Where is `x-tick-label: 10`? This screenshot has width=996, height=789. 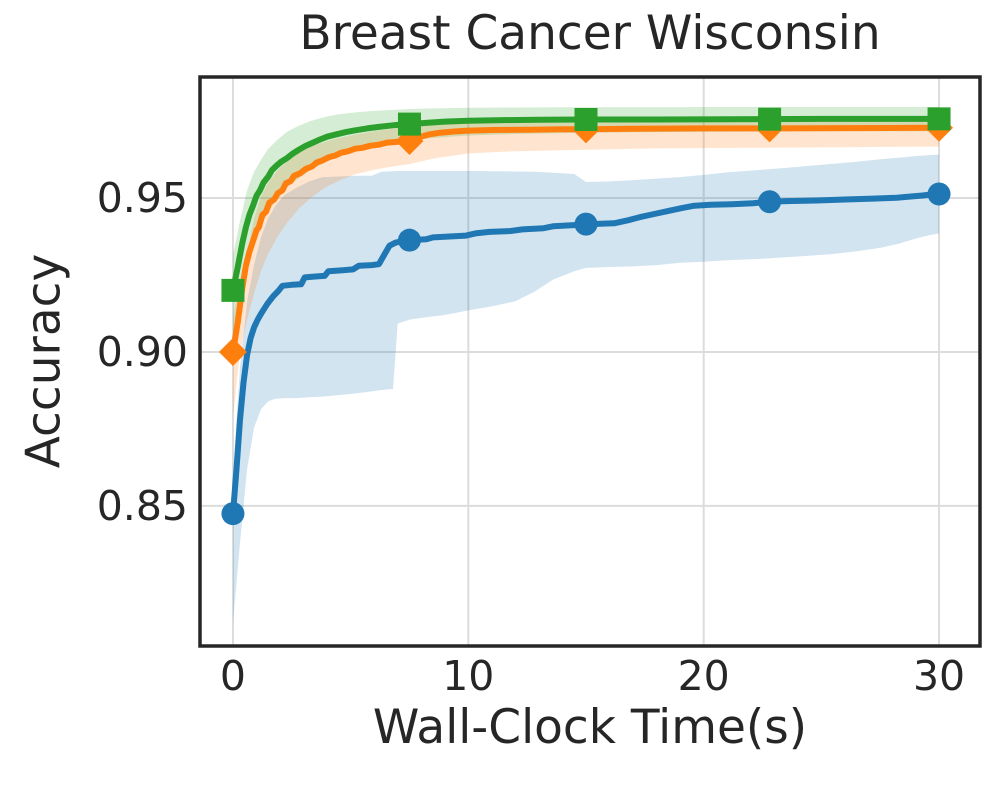 x-tick-label: 10 is located at coordinates (468, 676).